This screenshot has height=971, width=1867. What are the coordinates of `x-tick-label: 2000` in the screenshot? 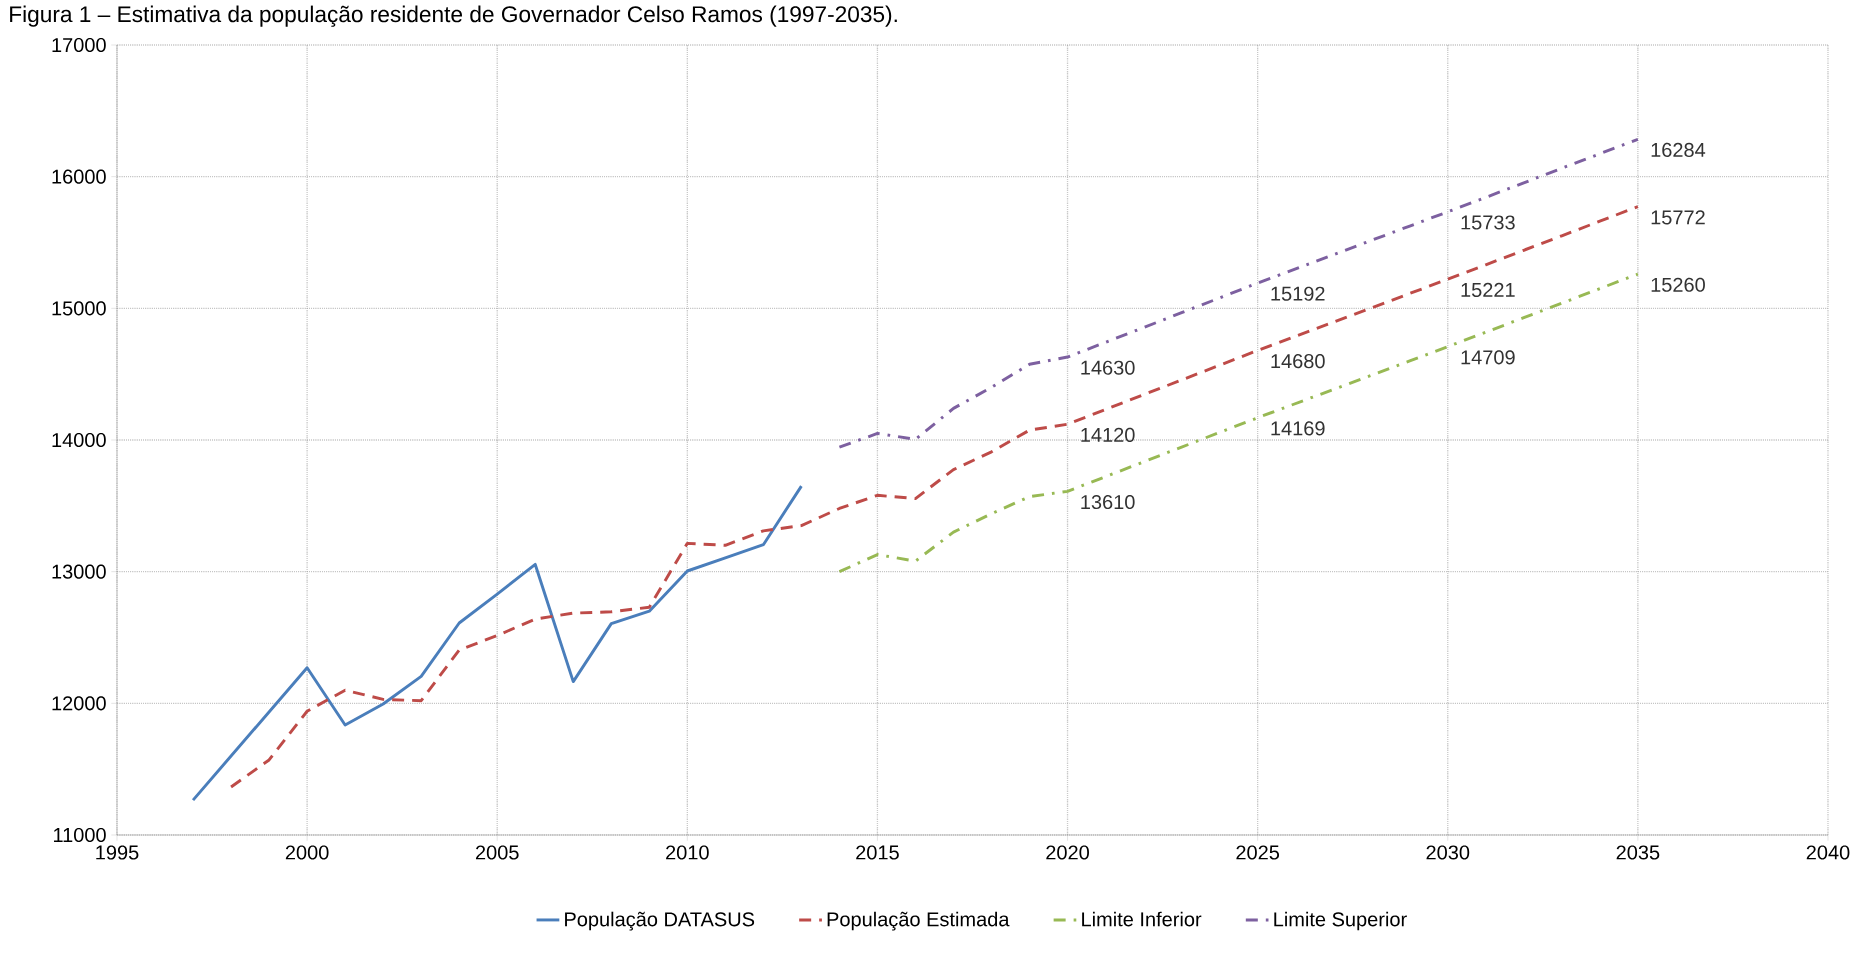 It's located at (307, 852).